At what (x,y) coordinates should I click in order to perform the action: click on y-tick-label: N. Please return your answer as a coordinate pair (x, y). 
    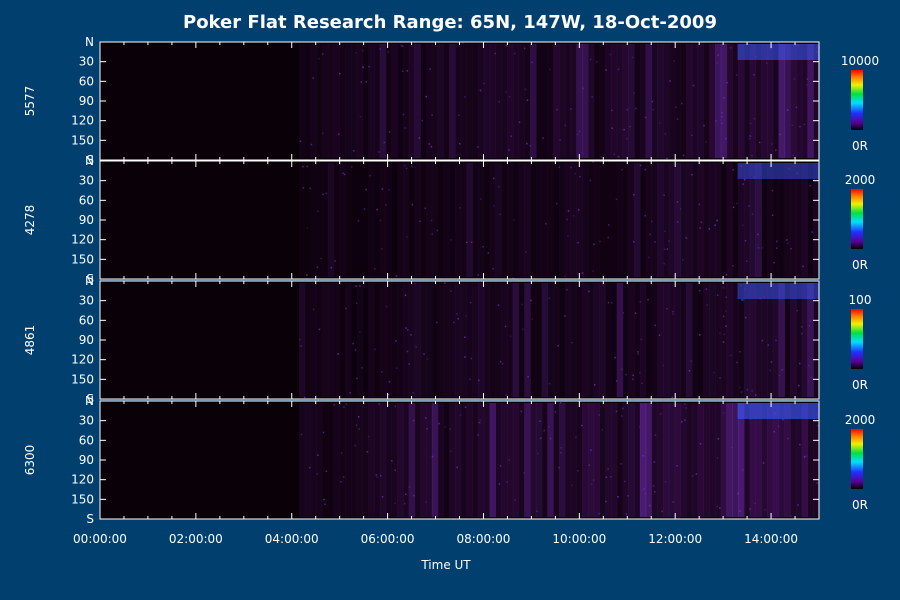
    Looking at the image, I should click on (89, 42).